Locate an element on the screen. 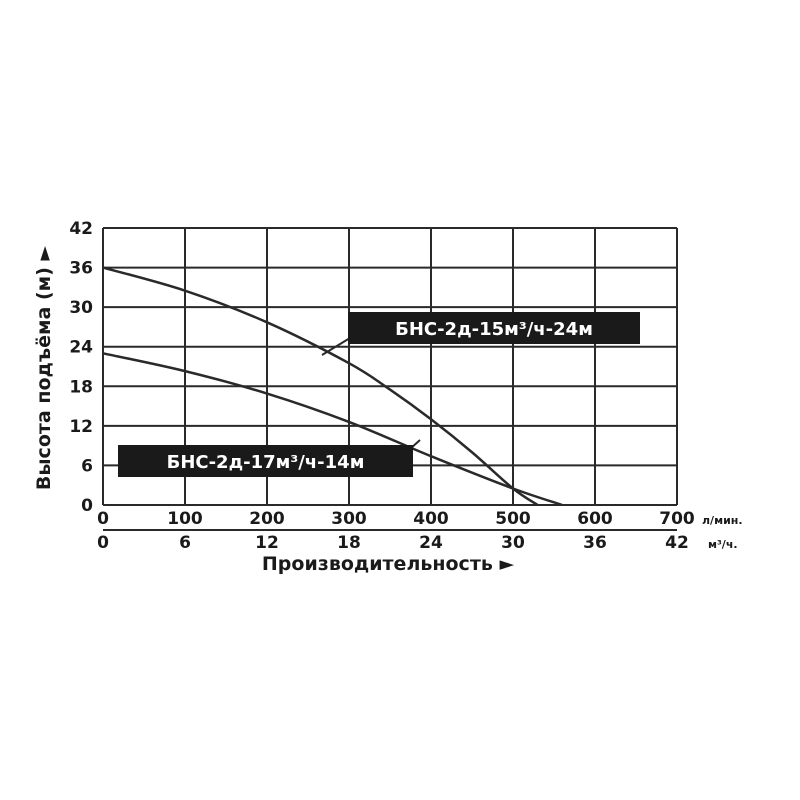 Image resolution: width=800 pixels, height=800 pixels. x-tick-label-secondary: 42 is located at coordinates (677, 543).